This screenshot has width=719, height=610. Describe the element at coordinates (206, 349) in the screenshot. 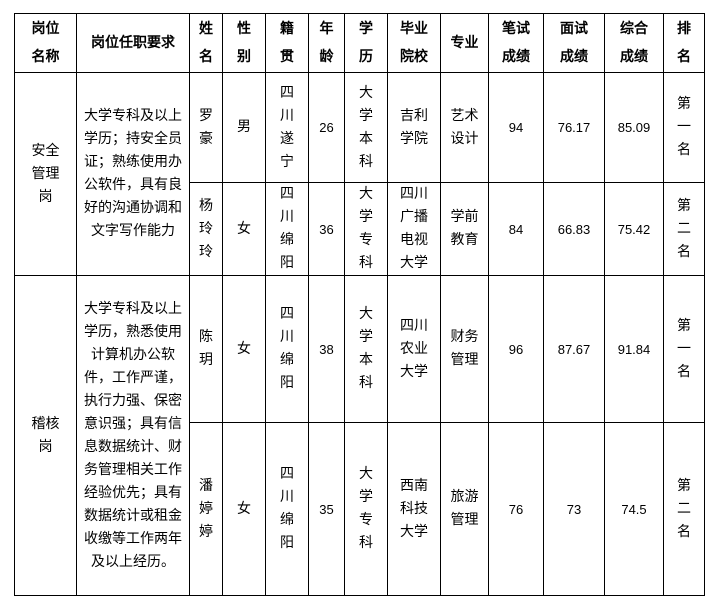

I see `name-cell: 陈玥` at that location.